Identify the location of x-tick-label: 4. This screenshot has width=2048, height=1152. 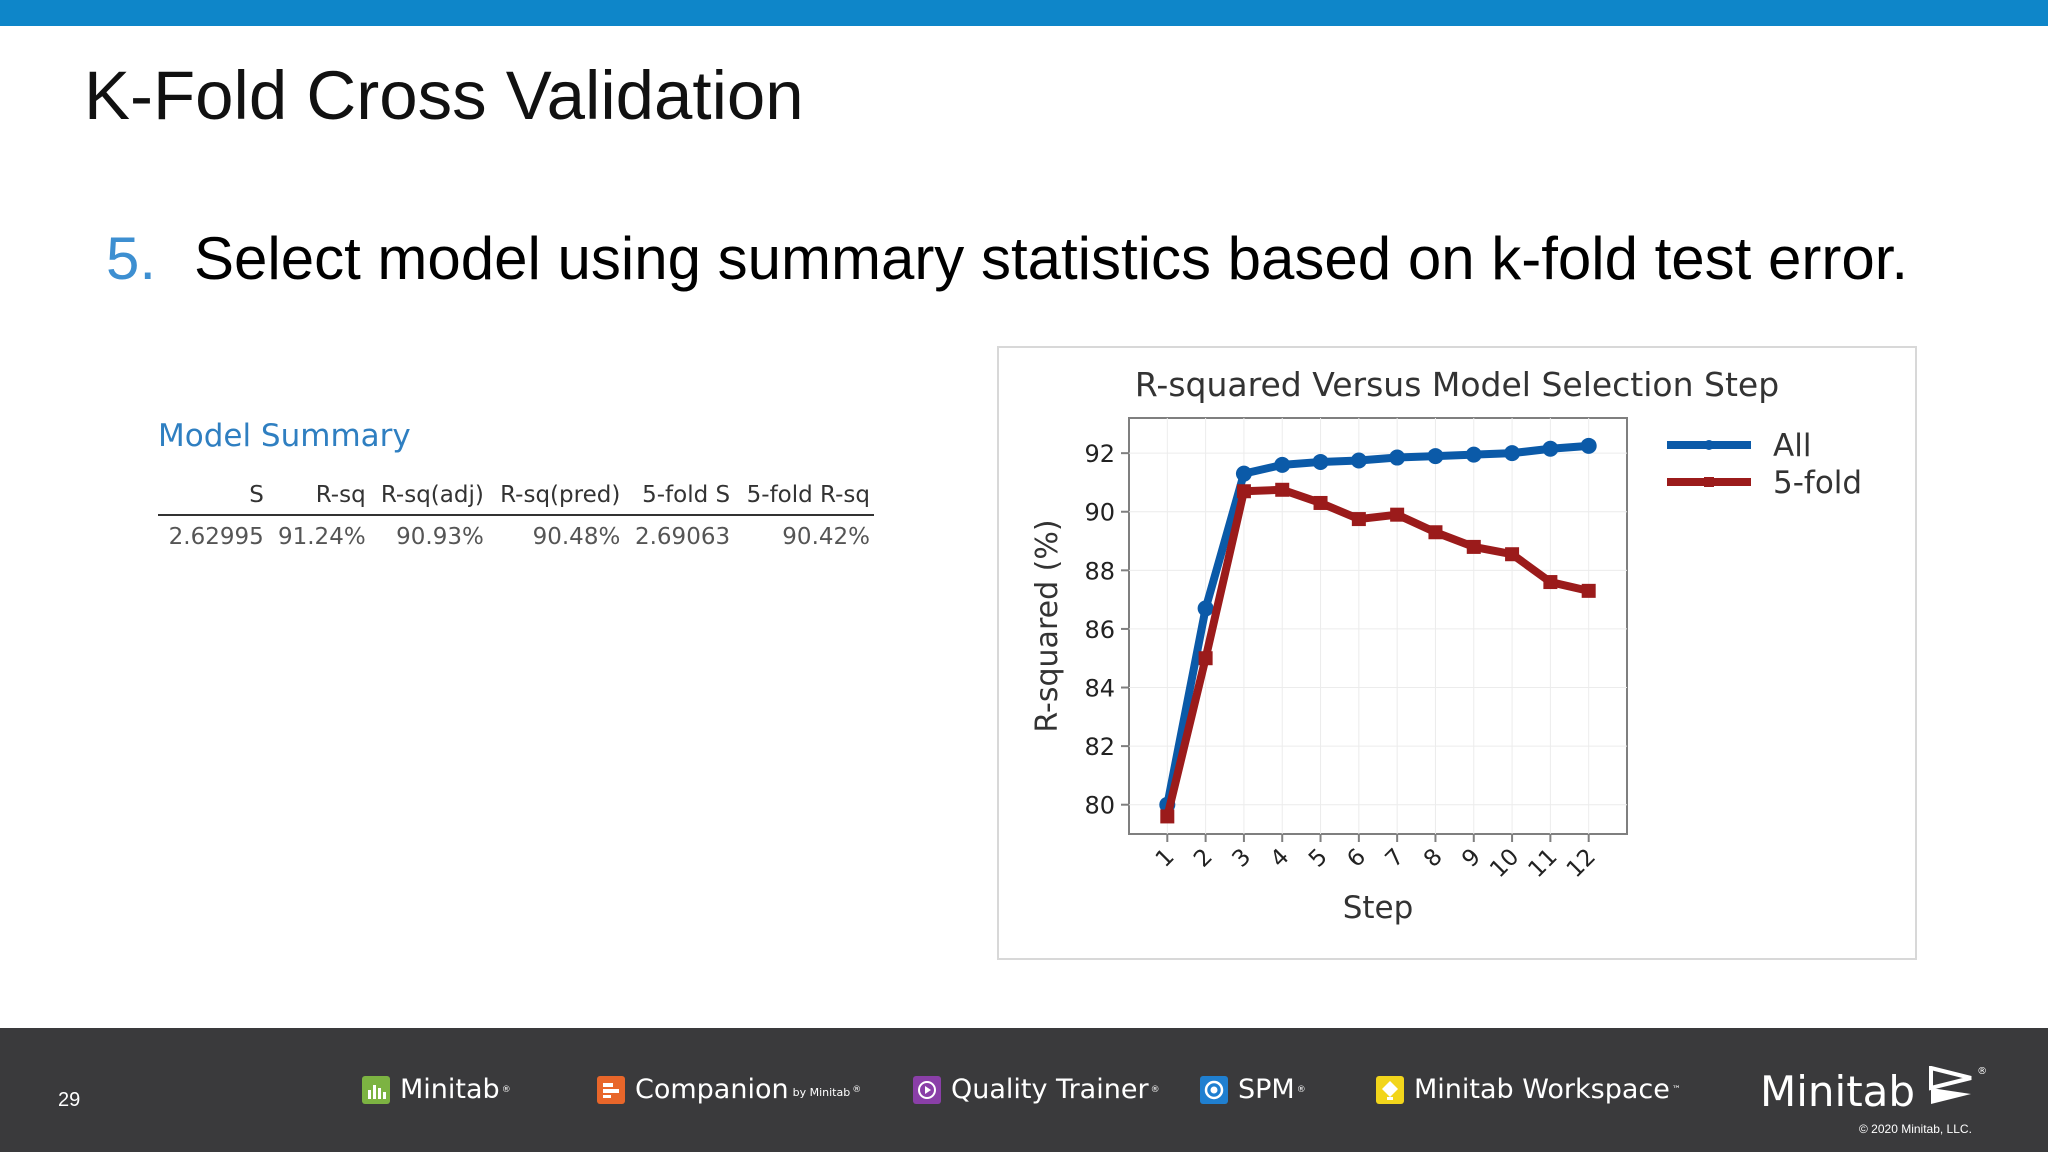
(1280, 858).